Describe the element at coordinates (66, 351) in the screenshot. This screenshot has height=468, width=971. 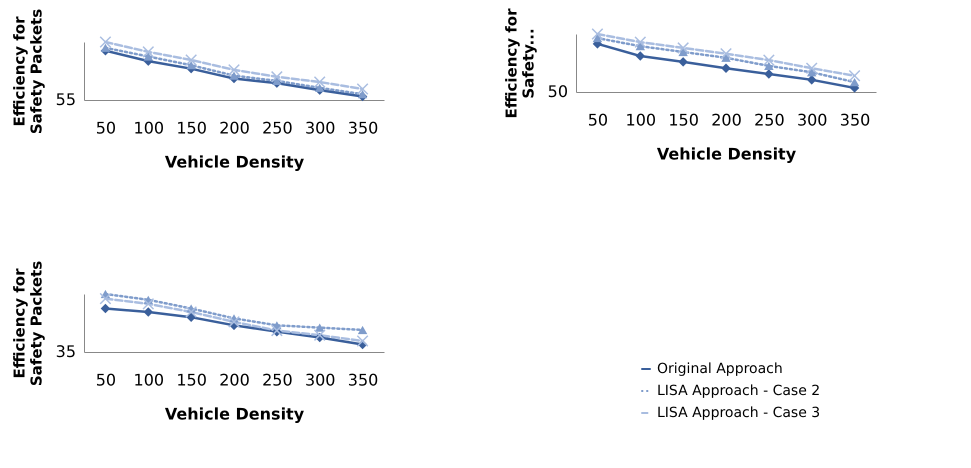
I see `text: 35` at that location.